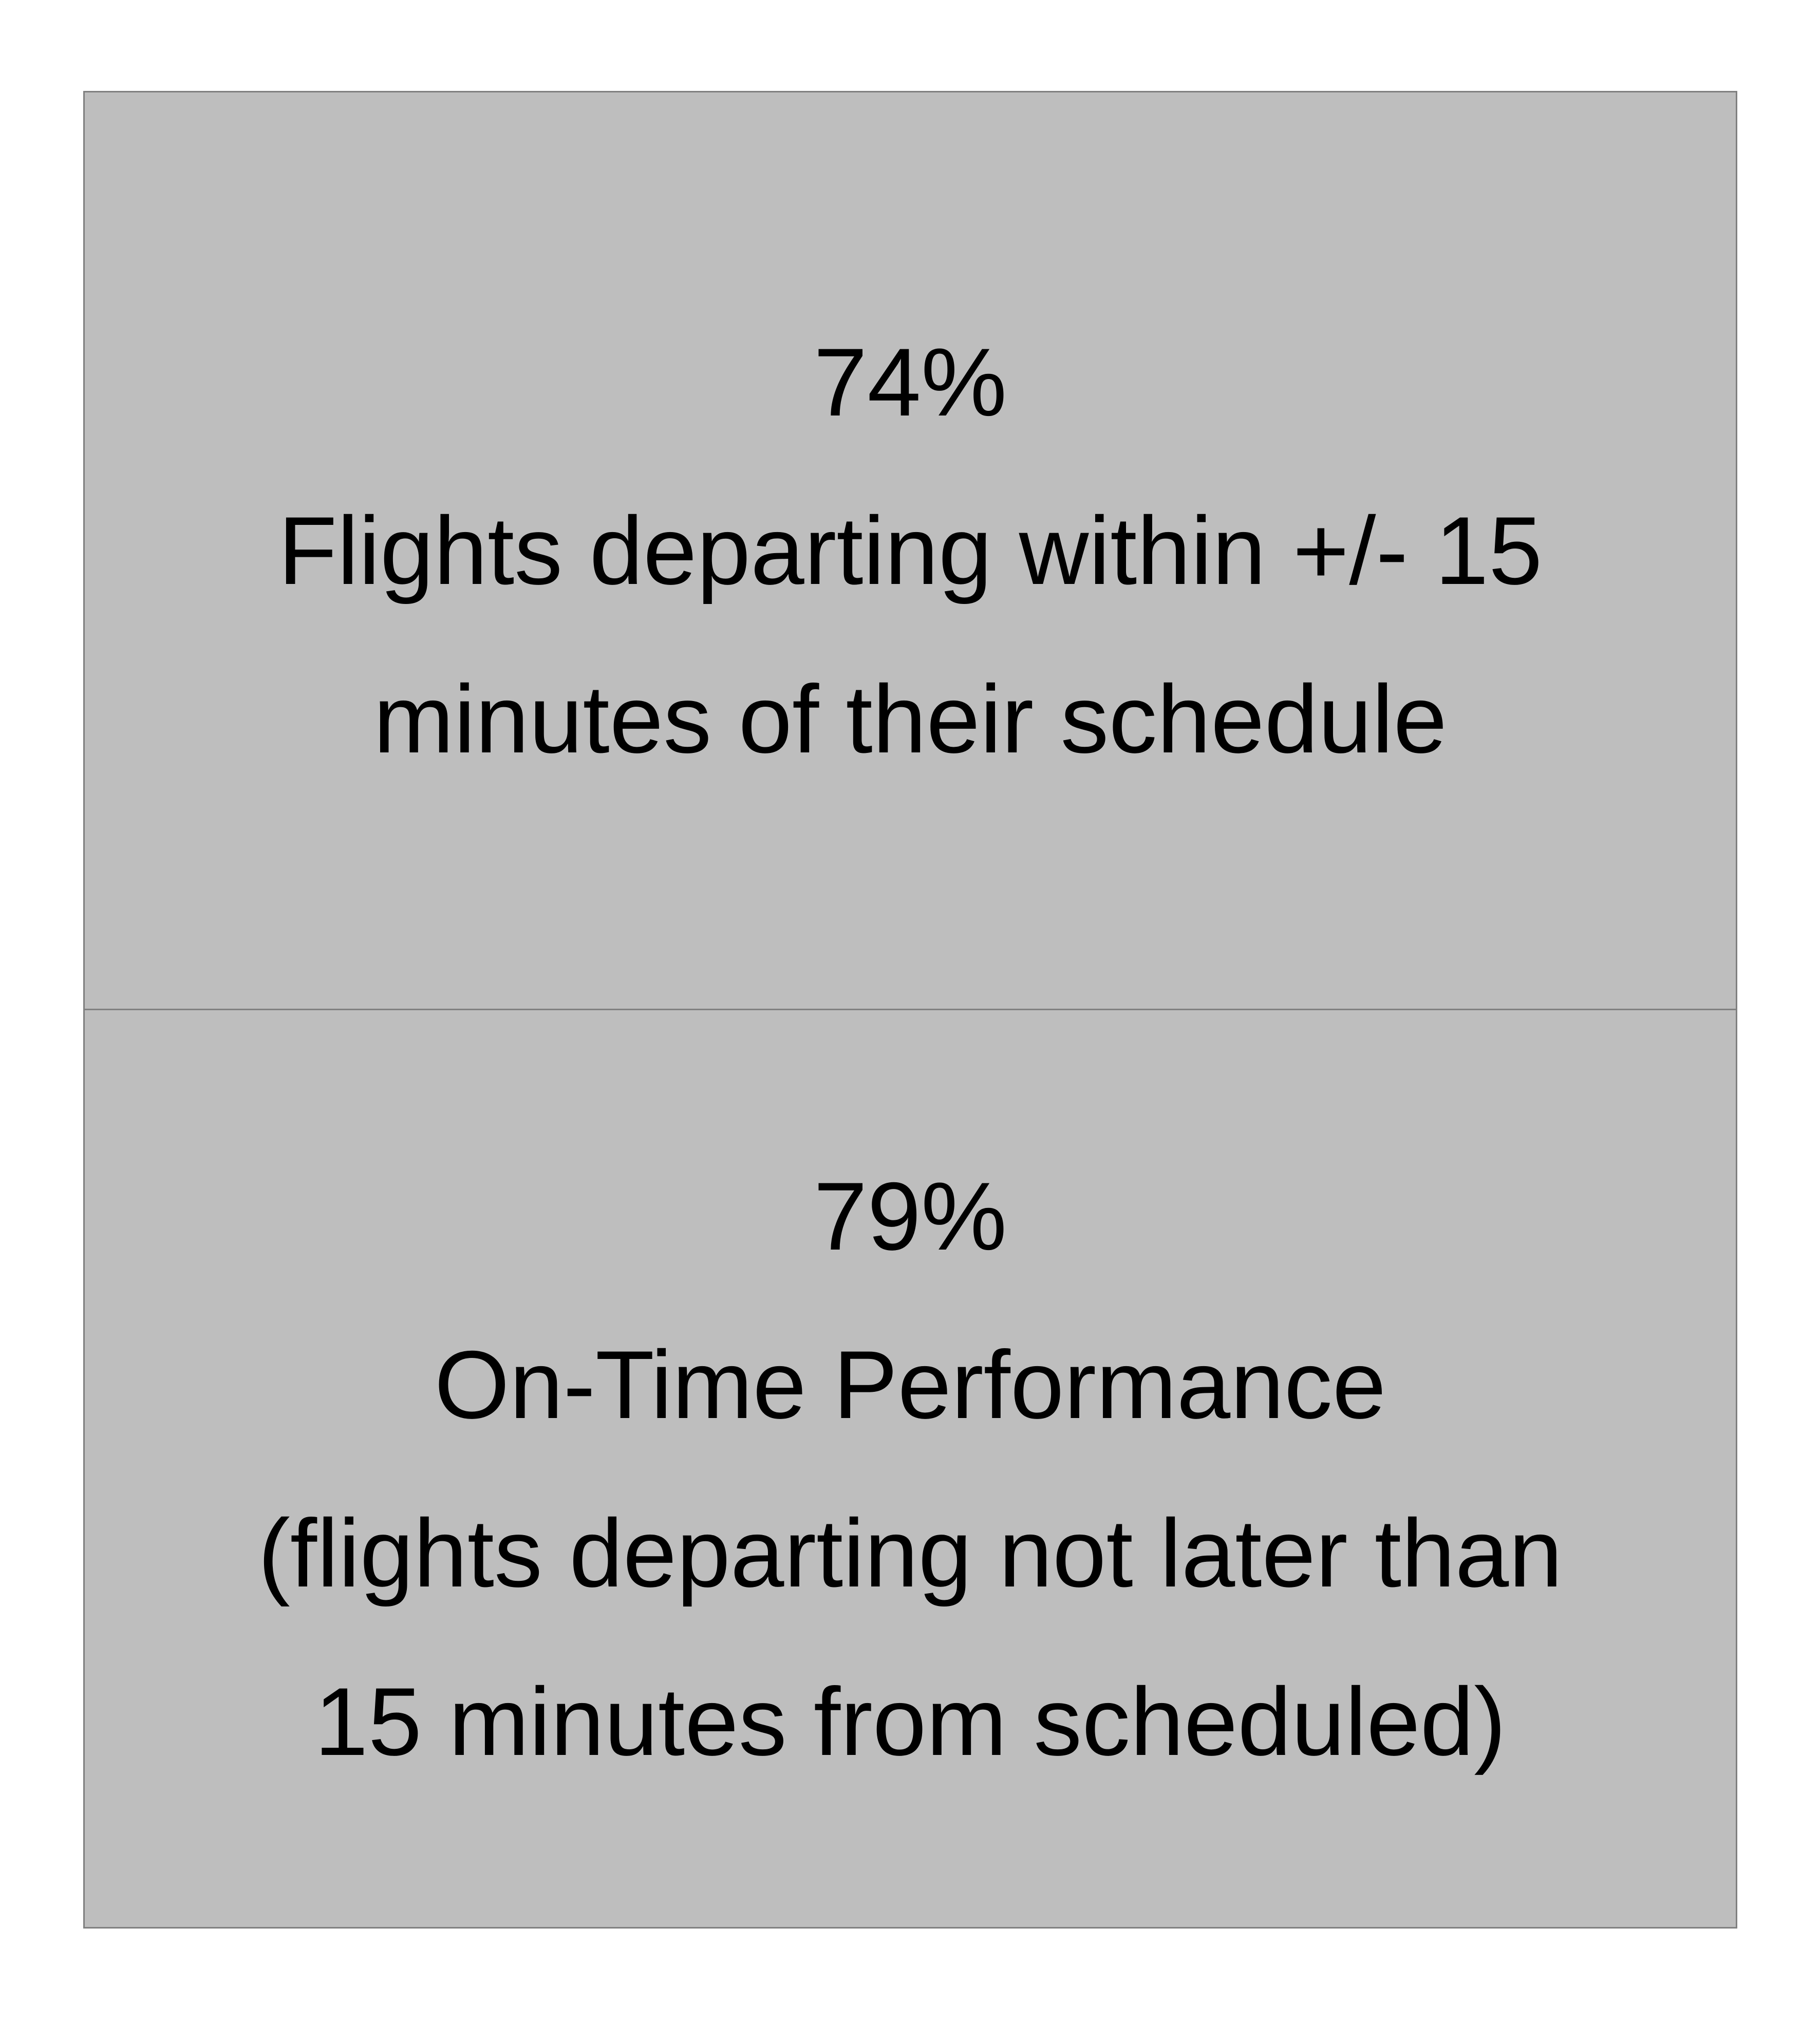  What do you see at coordinates (910, 382) in the screenshot?
I see `stat-value: 74%` at bounding box center [910, 382].